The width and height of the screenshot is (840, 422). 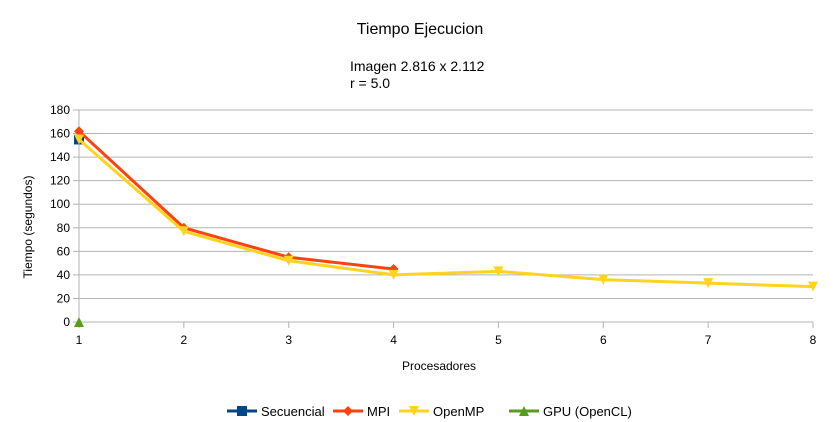 I want to click on y-tick-label: 160, so click(x=60, y=134).